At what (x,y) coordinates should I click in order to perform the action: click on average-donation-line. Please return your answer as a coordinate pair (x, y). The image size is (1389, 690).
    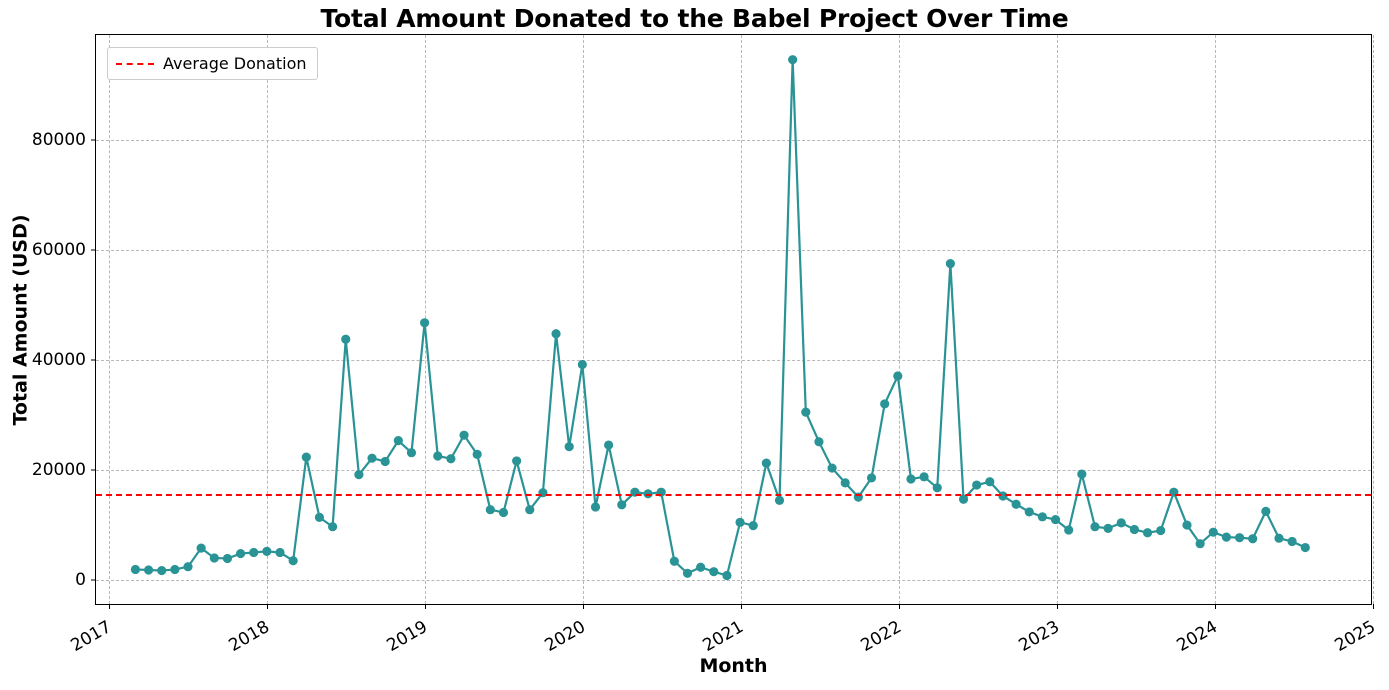
    Looking at the image, I should click on (733, 495).